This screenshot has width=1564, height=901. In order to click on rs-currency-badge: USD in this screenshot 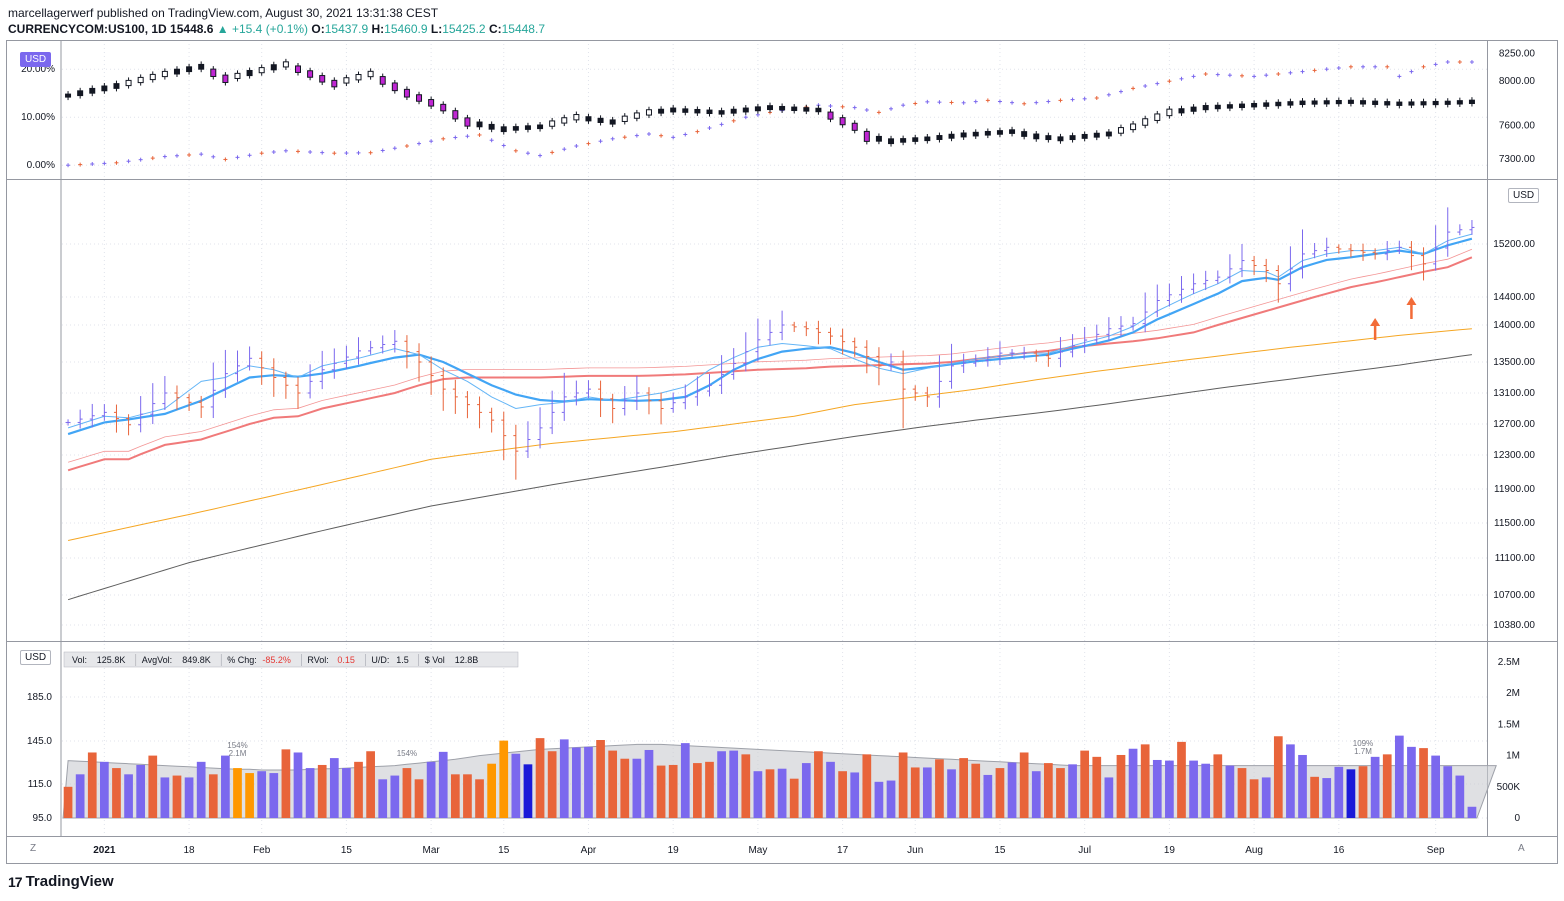, I will do `click(36, 59)`.